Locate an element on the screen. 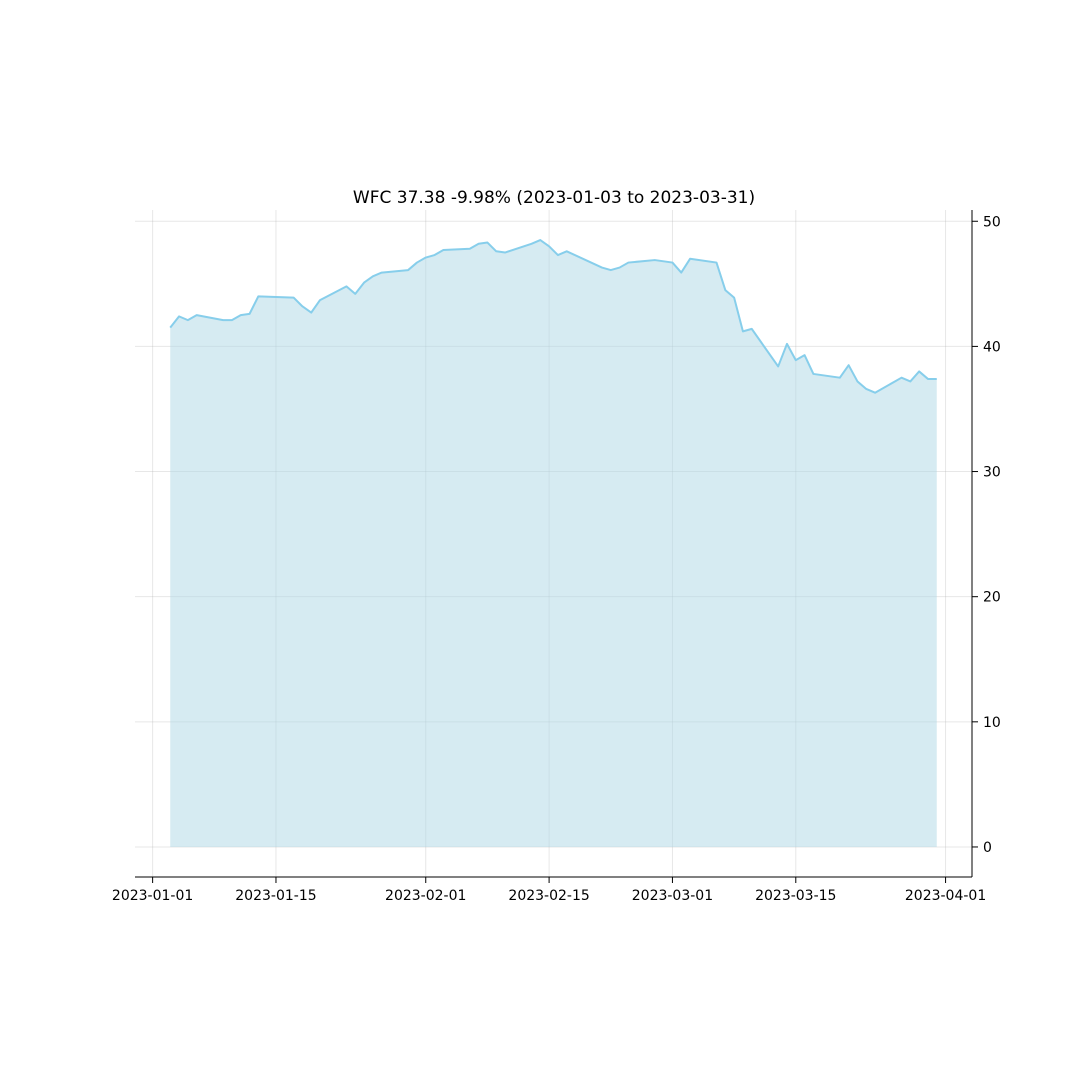  x-tick-label: 2023-04-01 is located at coordinates (945, 896).